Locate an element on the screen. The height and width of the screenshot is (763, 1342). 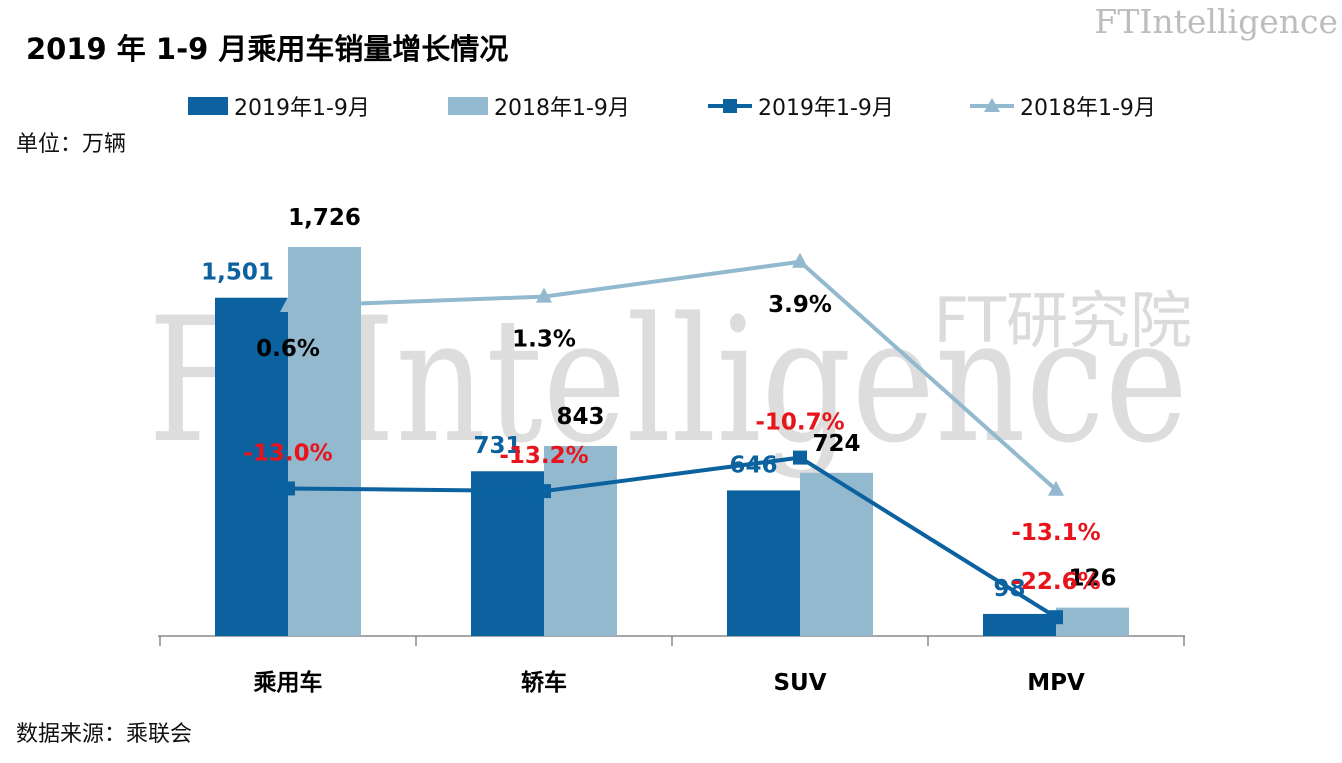
bar-label-2019-1: 731 is located at coordinates (497, 446).